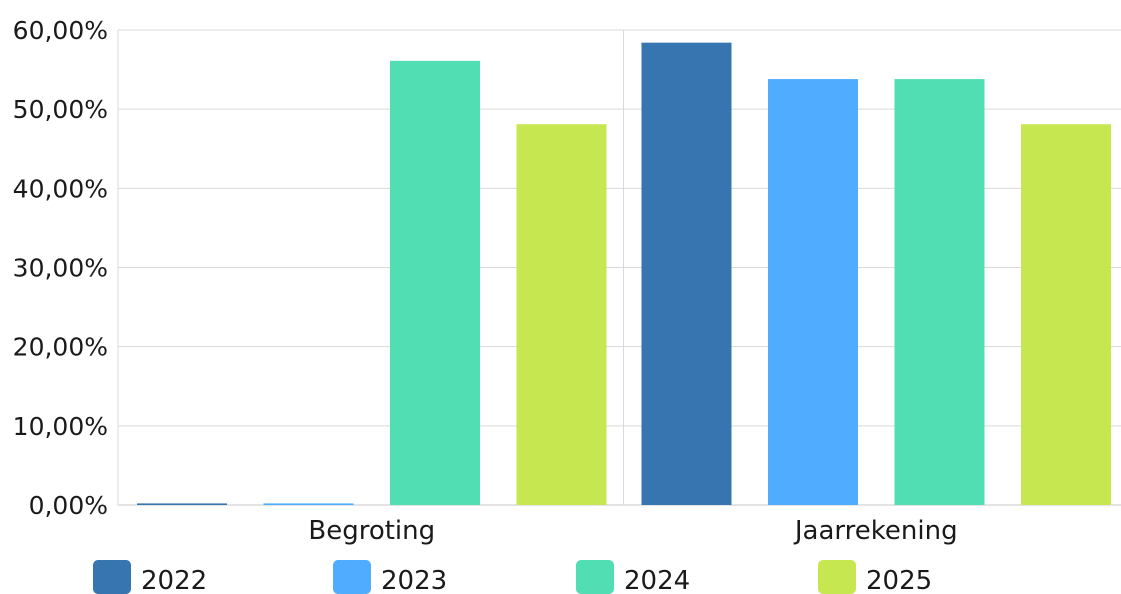 The width and height of the screenshot is (1121, 594). I want to click on y-tick-label: 0,00%, so click(68, 505).